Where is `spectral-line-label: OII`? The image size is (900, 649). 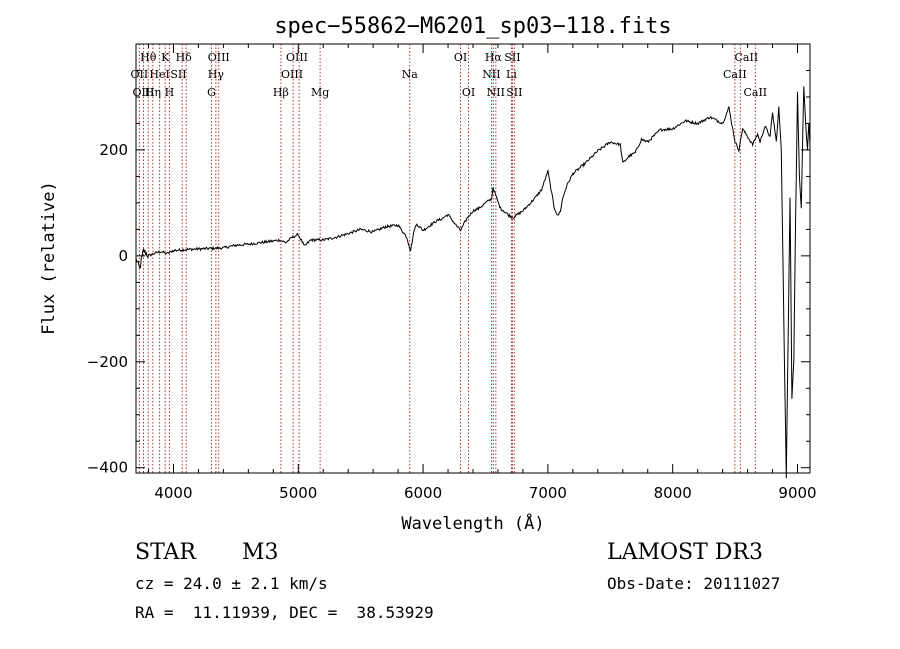
spectral-line-label: OII is located at coordinates (140, 74).